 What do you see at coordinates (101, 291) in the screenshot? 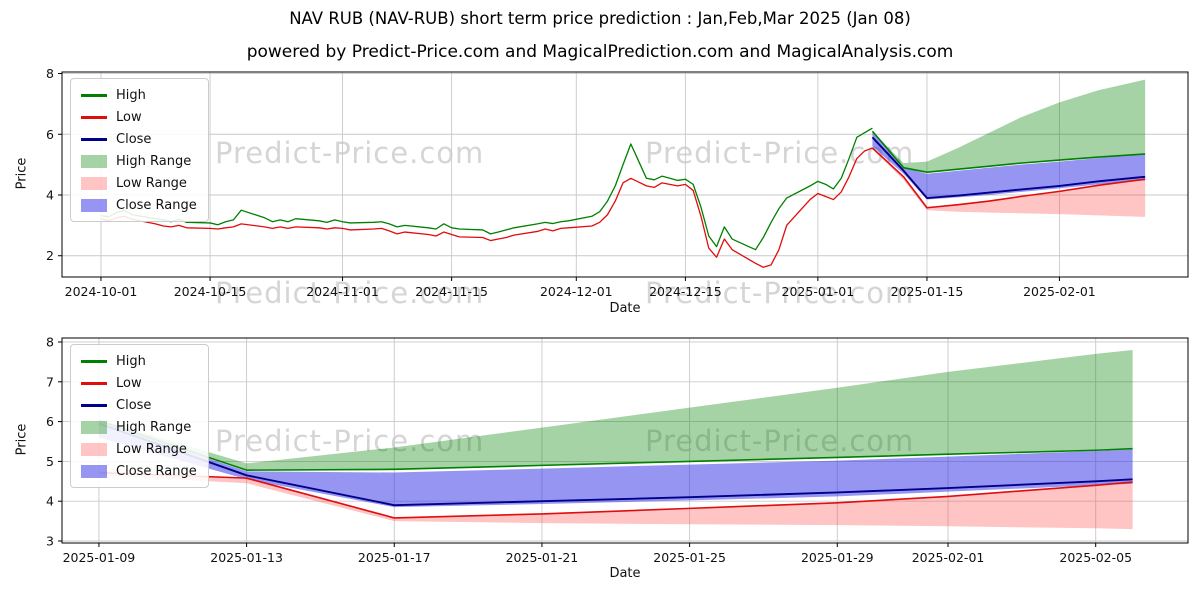
I see `x-tick-label: 2024-10-01` at bounding box center [101, 291].